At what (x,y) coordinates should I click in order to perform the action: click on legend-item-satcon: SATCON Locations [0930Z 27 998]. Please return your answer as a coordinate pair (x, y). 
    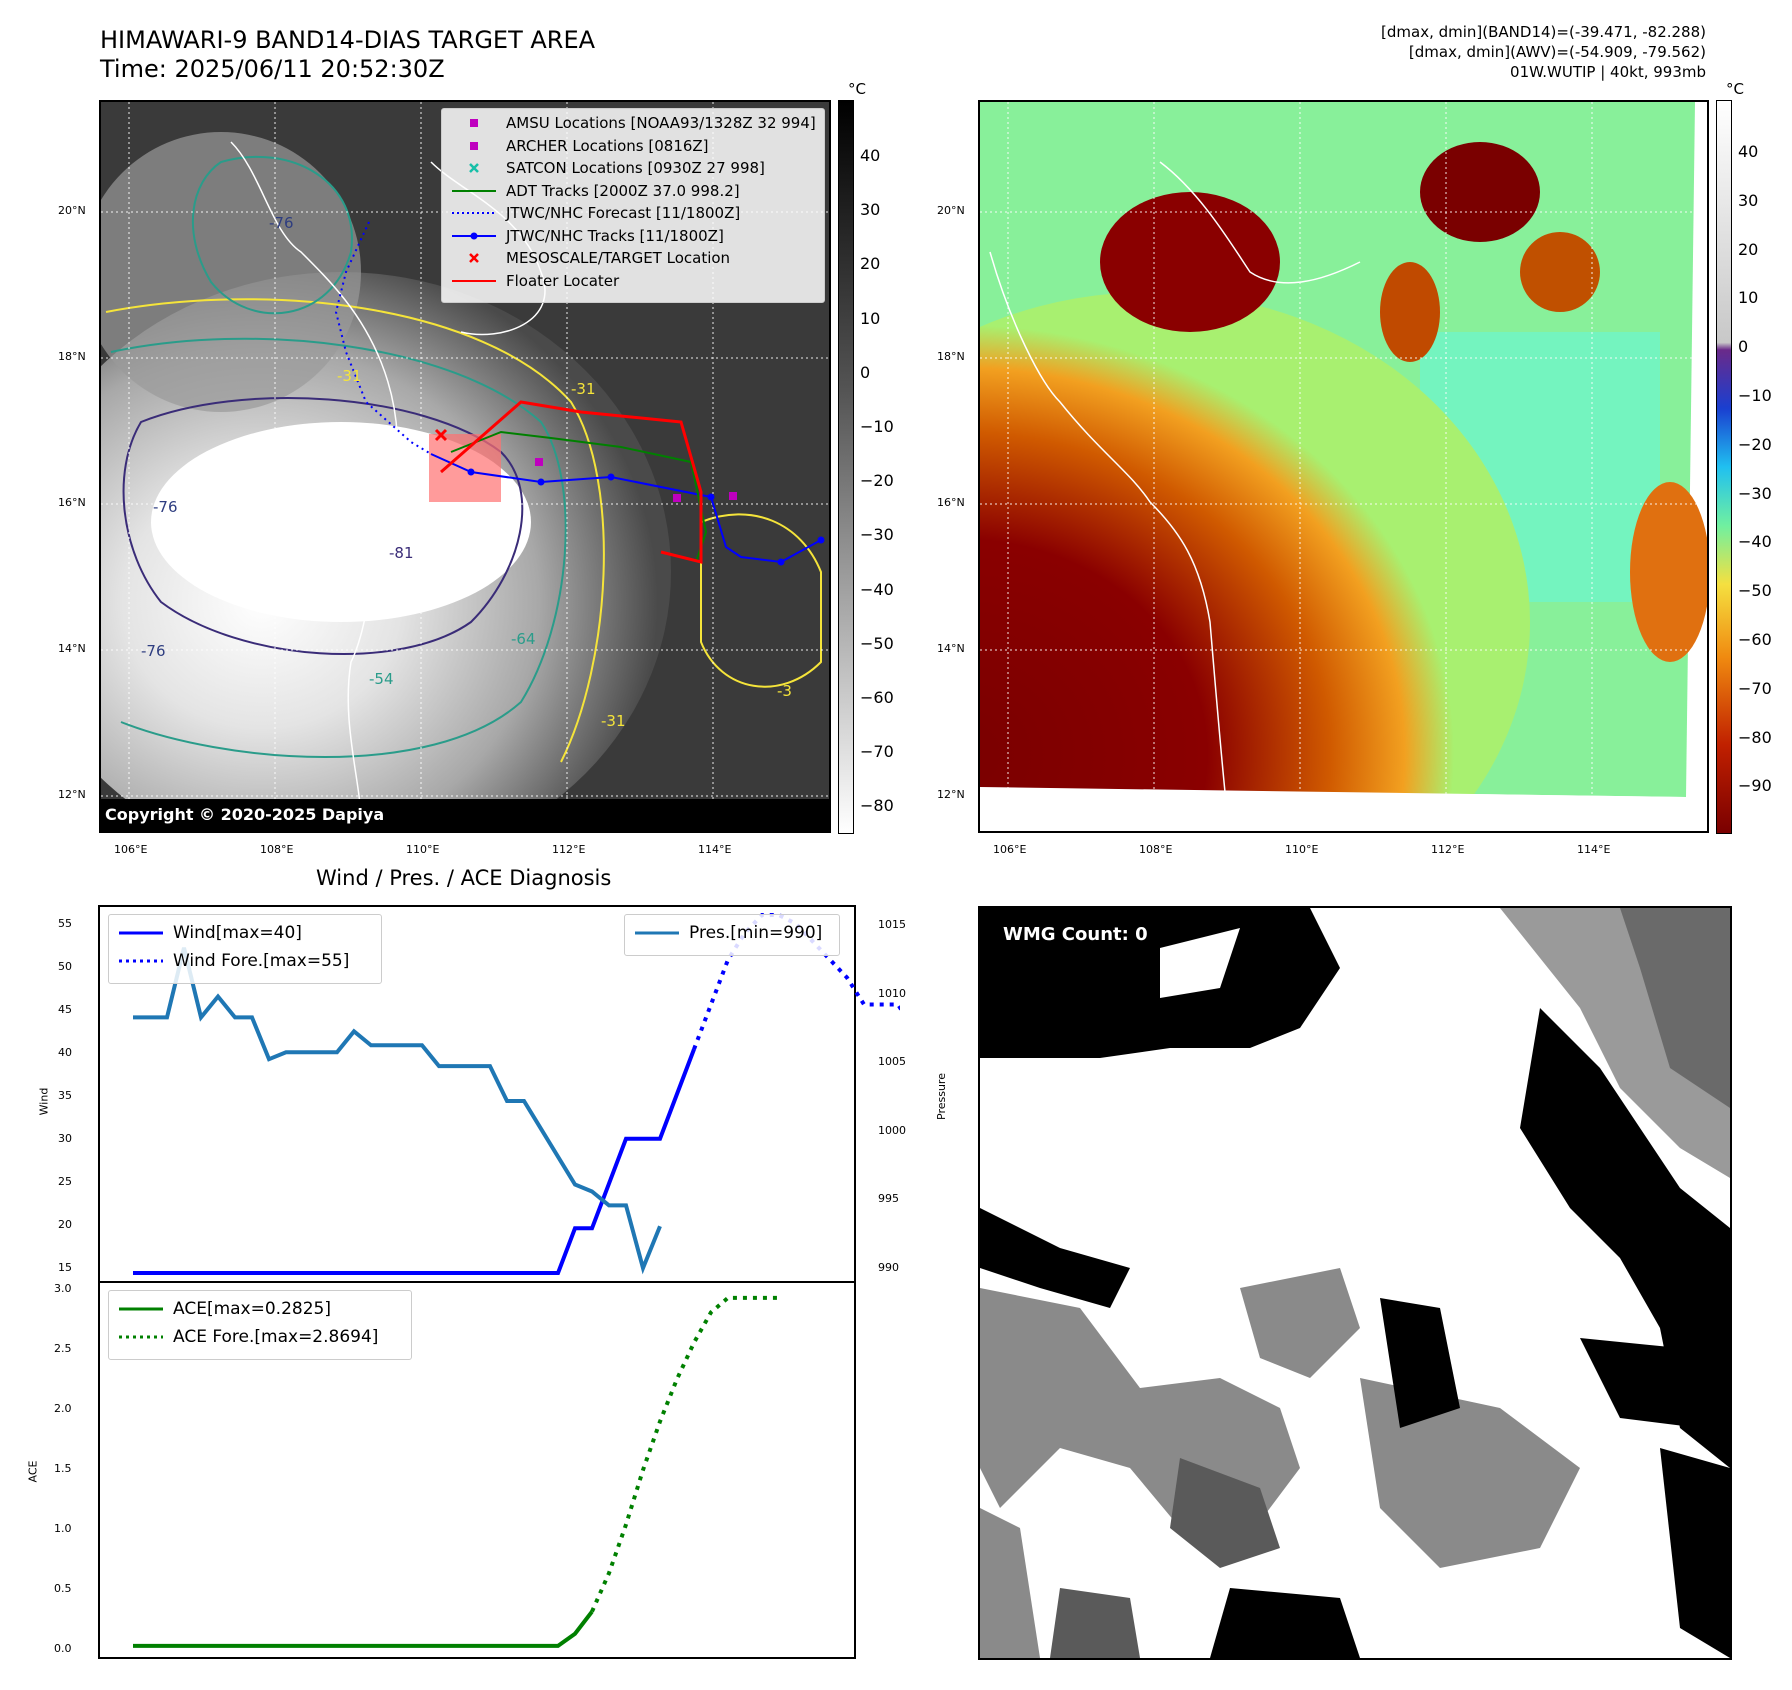
    Looking at the image, I should click on (633, 168).